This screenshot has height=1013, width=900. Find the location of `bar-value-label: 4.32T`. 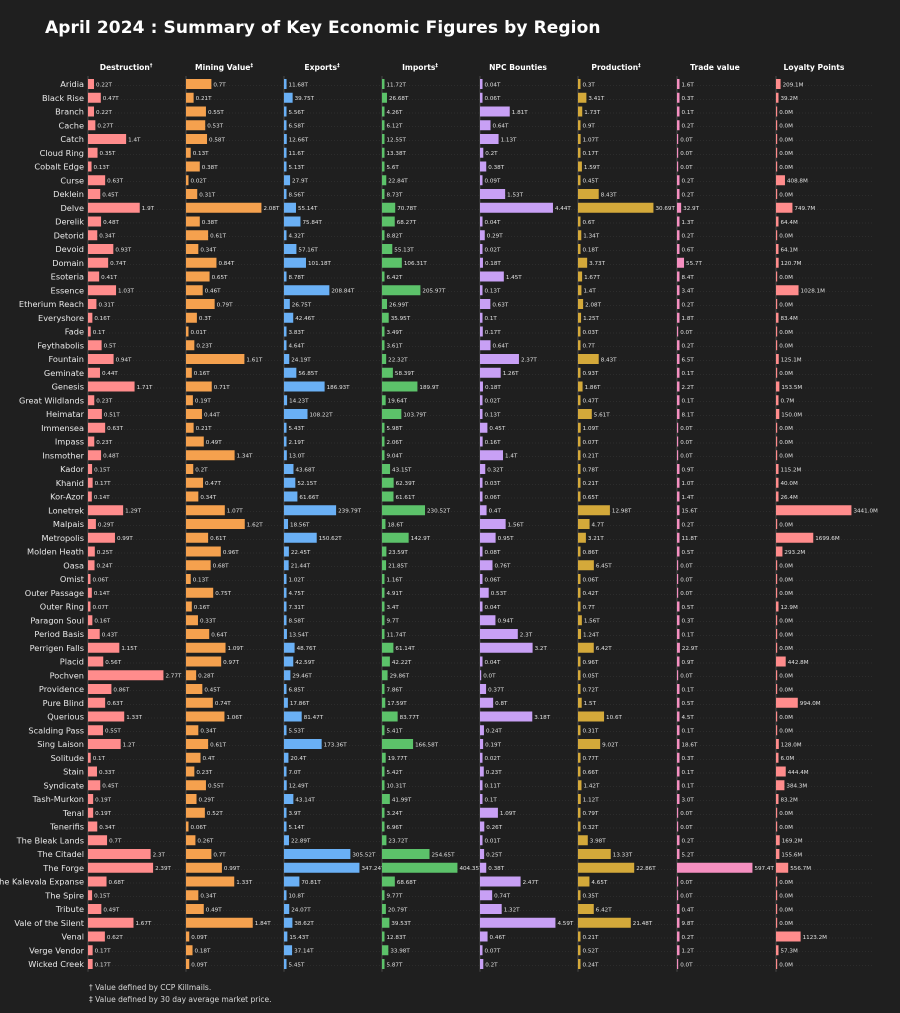

bar-value-label: 4.32T is located at coordinates (297, 237).